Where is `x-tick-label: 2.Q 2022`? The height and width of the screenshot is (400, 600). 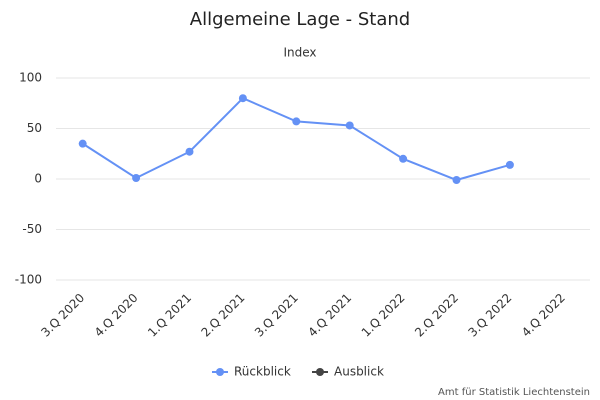 x-tick-label: 2.Q 2022 is located at coordinates (436, 315).